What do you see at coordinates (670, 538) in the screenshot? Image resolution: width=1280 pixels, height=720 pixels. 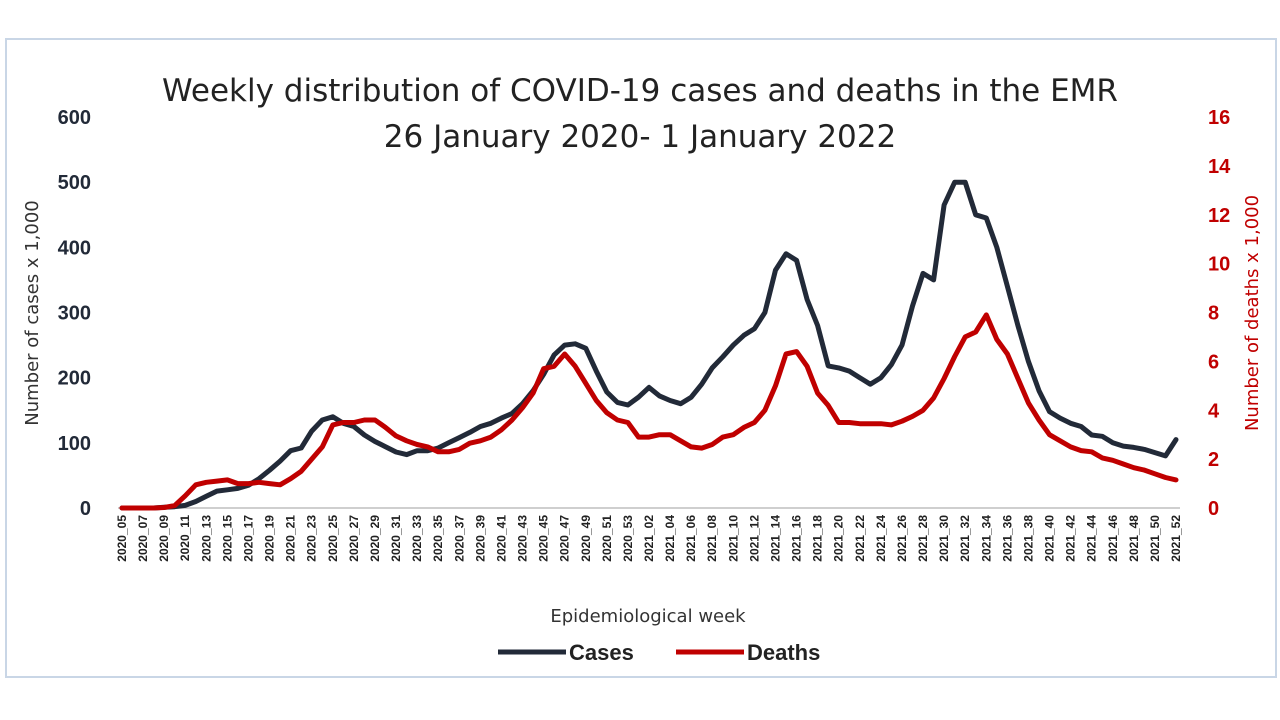 I see `x-tick-label: 2021_04` at bounding box center [670, 538].